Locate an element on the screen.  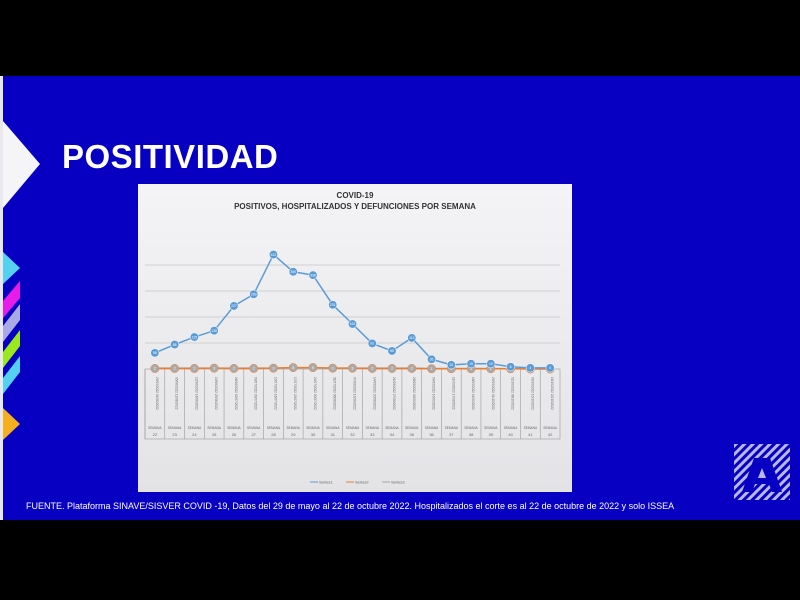
data-label: 112 is located at coordinates (412, 338).